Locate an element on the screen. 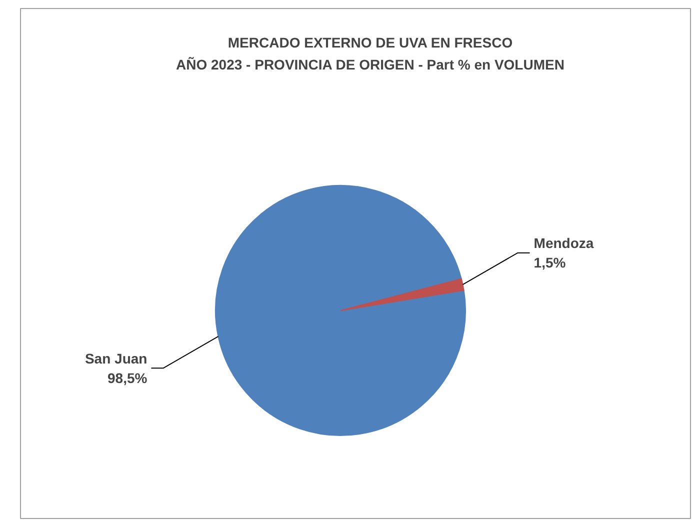 This screenshot has height=526, width=700. data-label: 98,5% is located at coordinates (128, 378).